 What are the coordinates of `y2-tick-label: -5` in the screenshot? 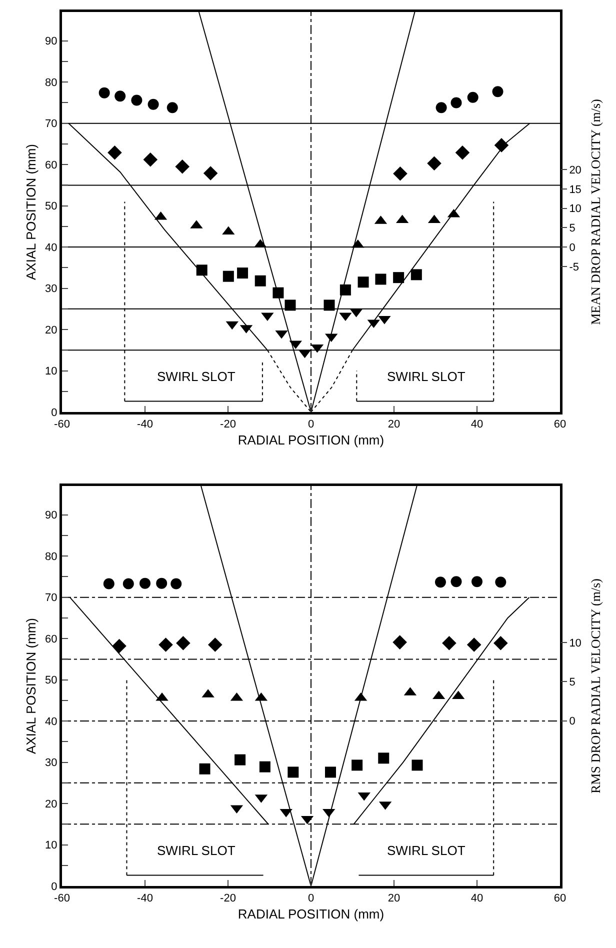 It's located at (574, 267).